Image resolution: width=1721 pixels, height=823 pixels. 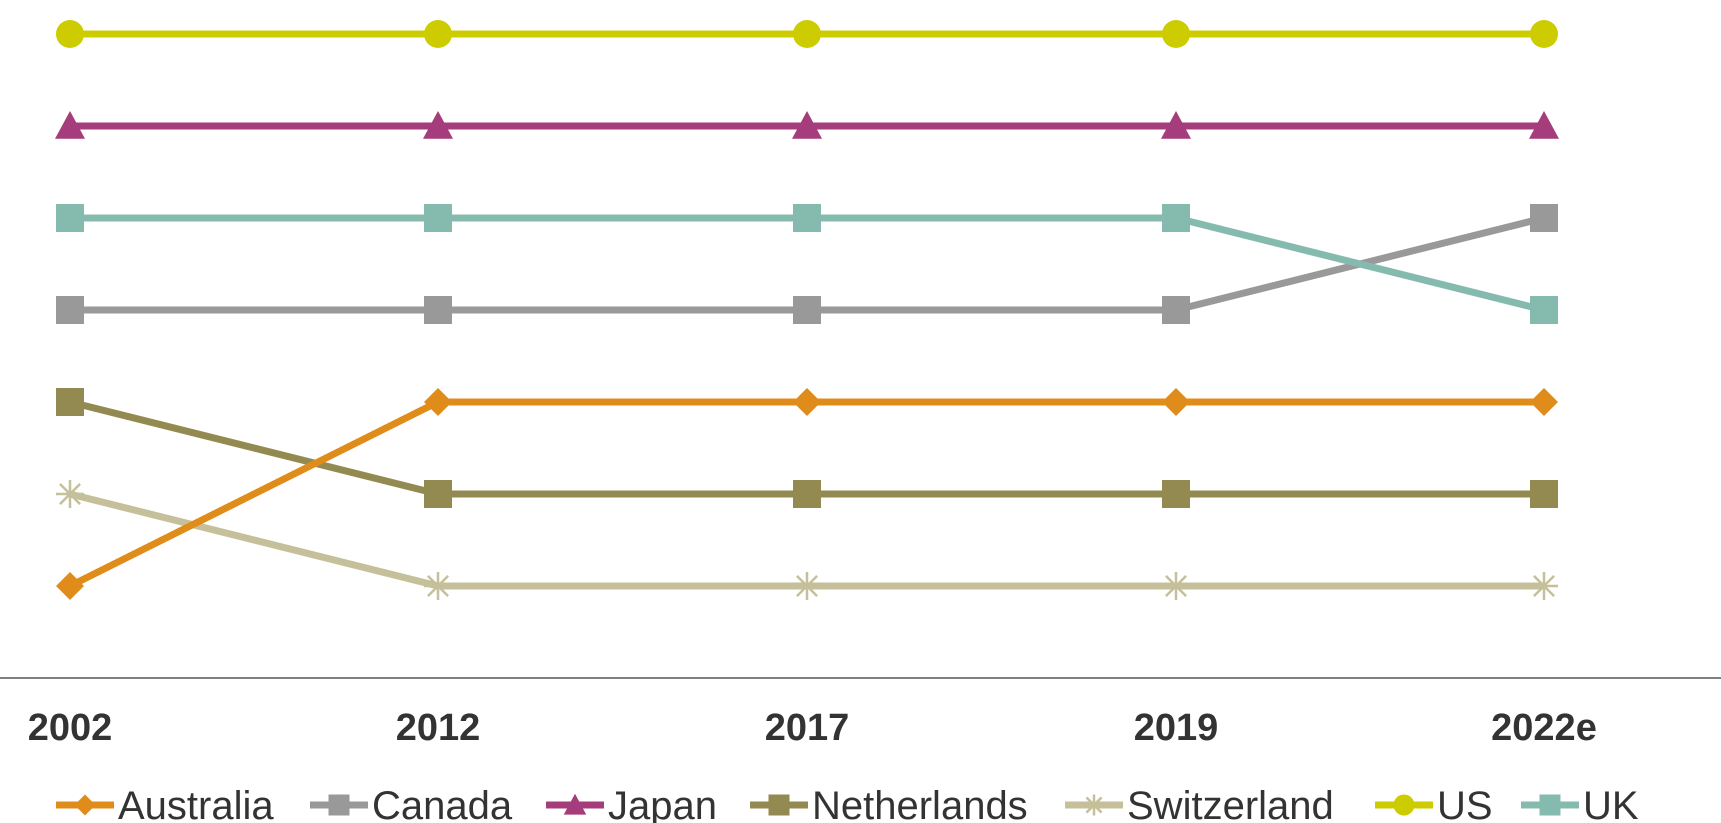 What do you see at coordinates (807, 402) in the screenshot?
I see `data-point-australia-2017` at bounding box center [807, 402].